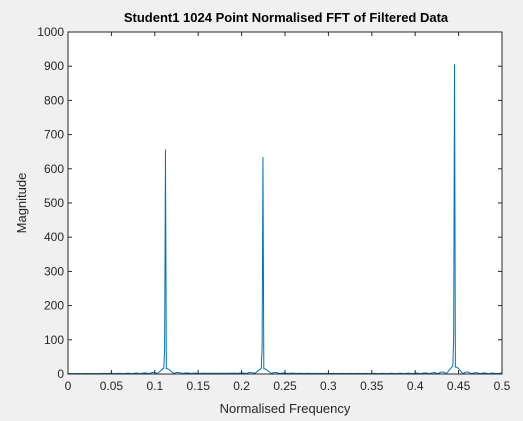 The height and width of the screenshot is (421, 523). Describe the element at coordinates (50, 32) in the screenshot. I see `y-tick-label: 1000` at that location.